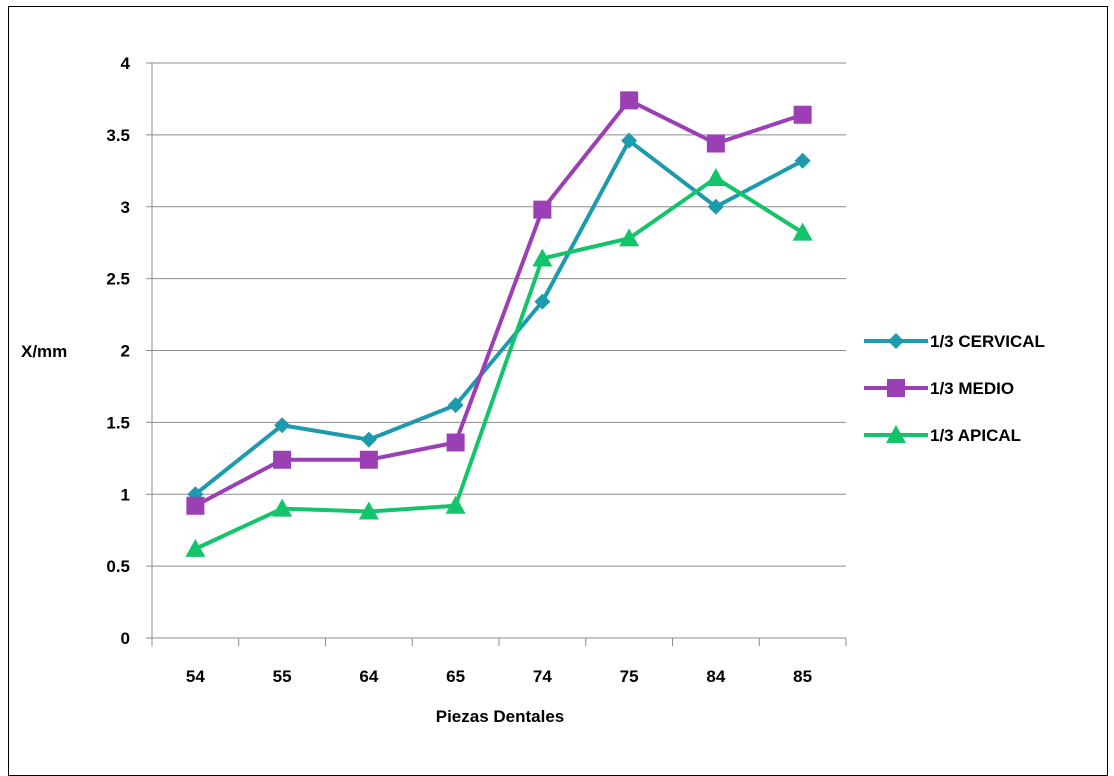 This screenshot has height=776, width=1114. I want to click on y-tick-label: 2.5, so click(118, 279).